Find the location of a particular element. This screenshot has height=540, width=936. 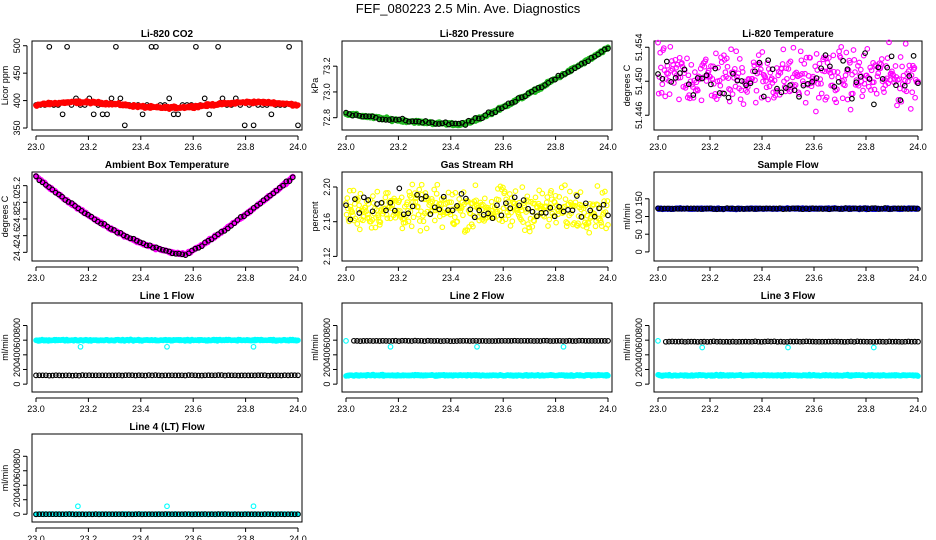

figure-title: FEF_080223 2.5 Min. Ave. Diagnostics is located at coordinates (468, 8).